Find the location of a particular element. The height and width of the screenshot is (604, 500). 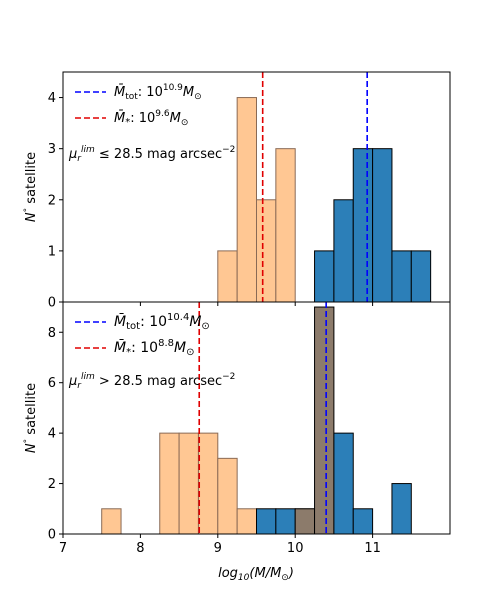

y-tick-label: 8 is located at coordinates (52, 333).